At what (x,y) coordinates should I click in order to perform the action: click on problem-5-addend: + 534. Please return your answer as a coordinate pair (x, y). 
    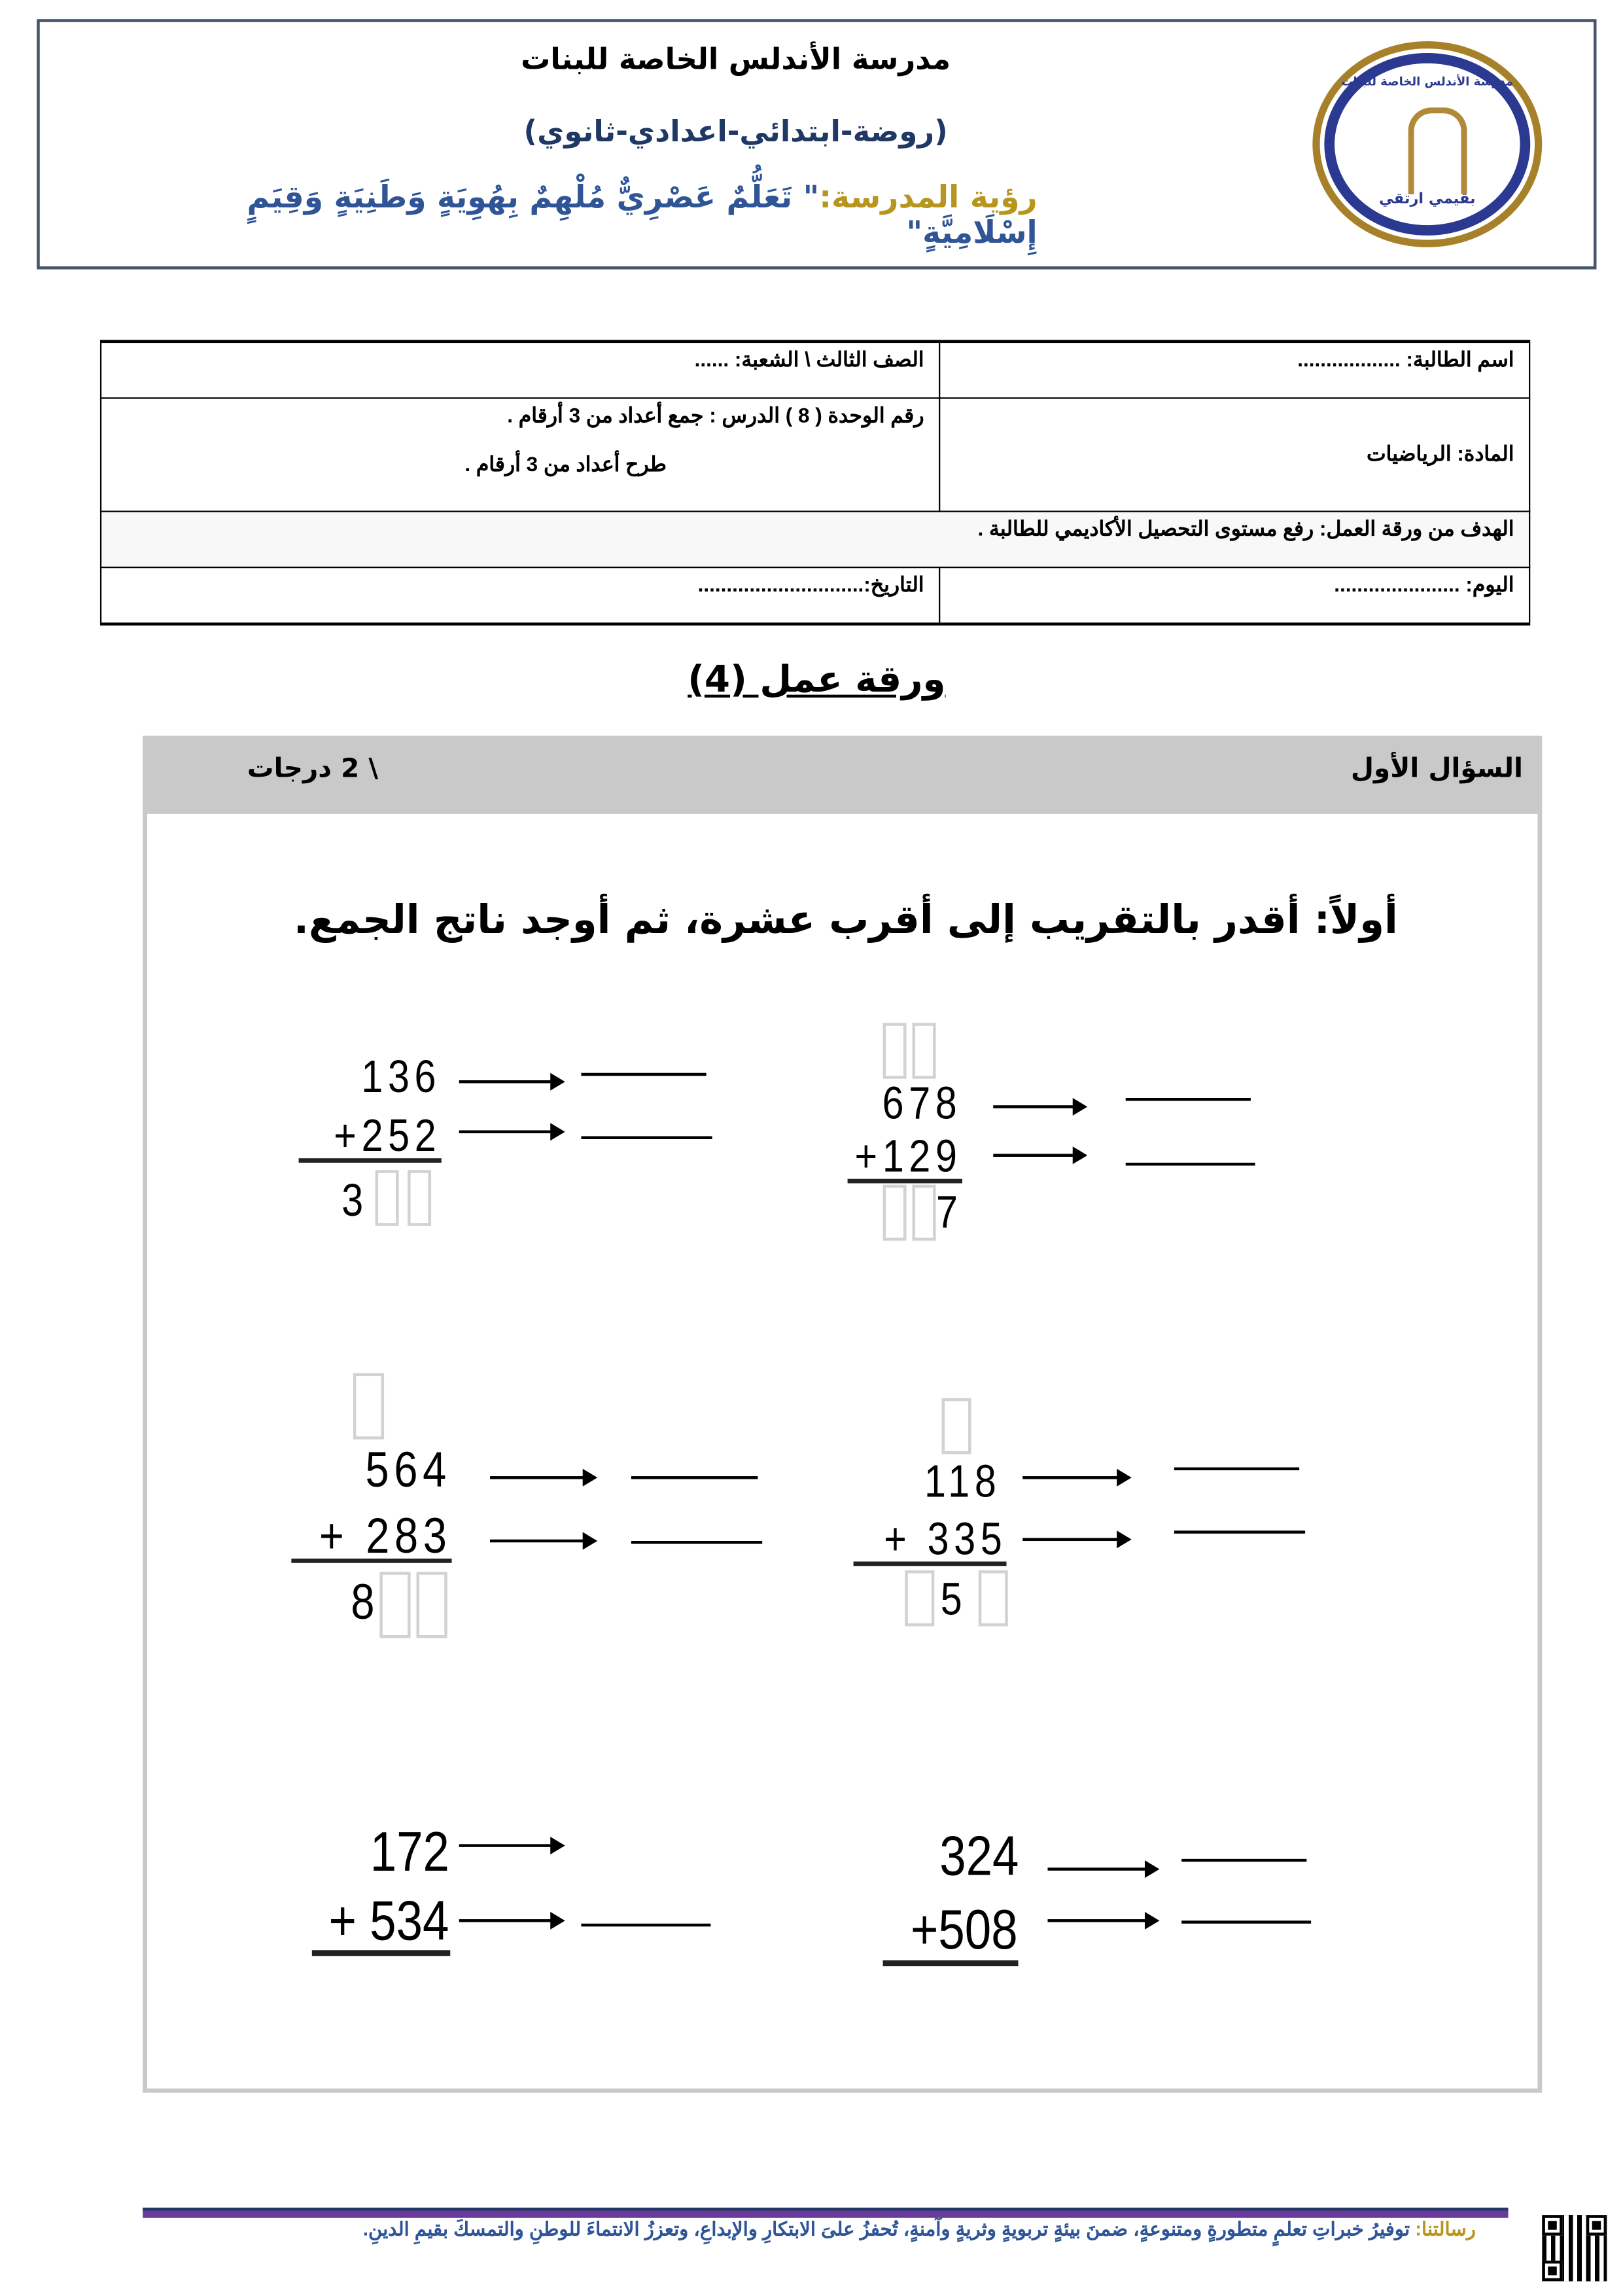
    Looking at the image, I should click on (389, 1922).